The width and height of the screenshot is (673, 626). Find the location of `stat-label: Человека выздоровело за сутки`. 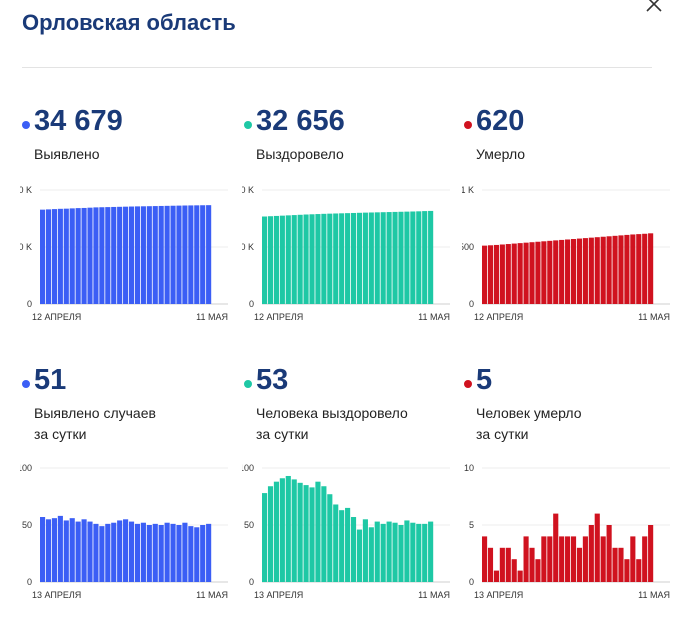

stat-label: Человека выздоровело за сутки is located at coordinates (332, 423).